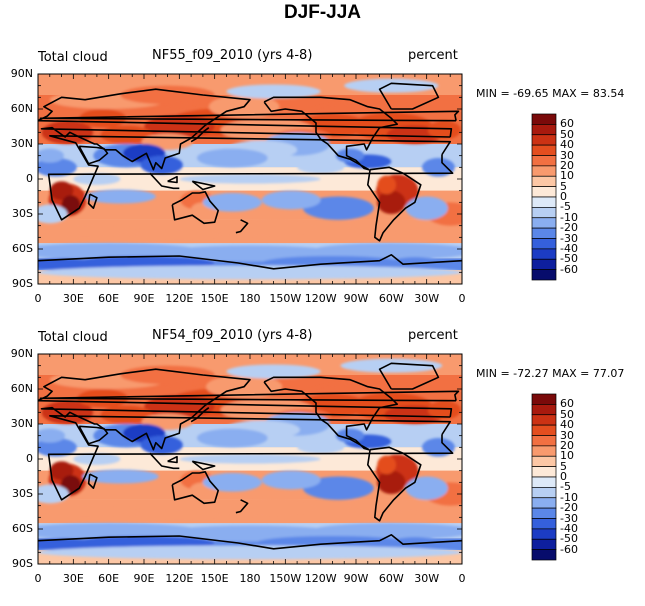 Image resolution: width=645 pixels, height=606 pixels. Describe the element at coordinates (567, 425) in the screenshot. I see `colorbar-level-label: 40` at that location.